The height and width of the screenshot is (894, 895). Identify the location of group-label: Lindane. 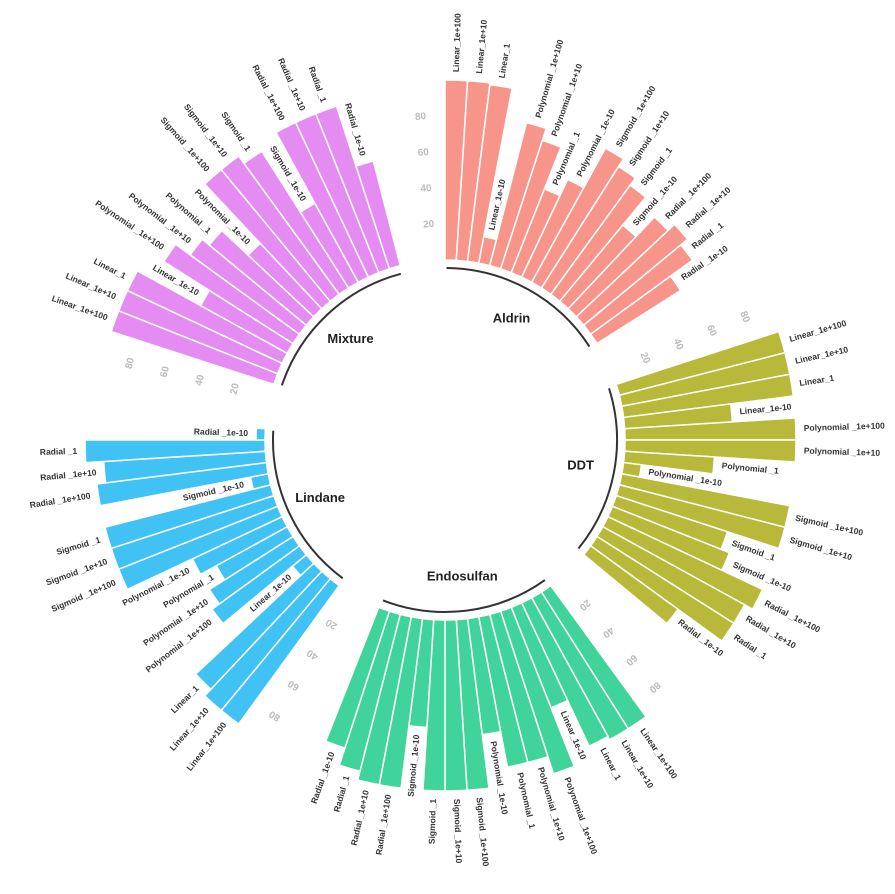
(320, 497).